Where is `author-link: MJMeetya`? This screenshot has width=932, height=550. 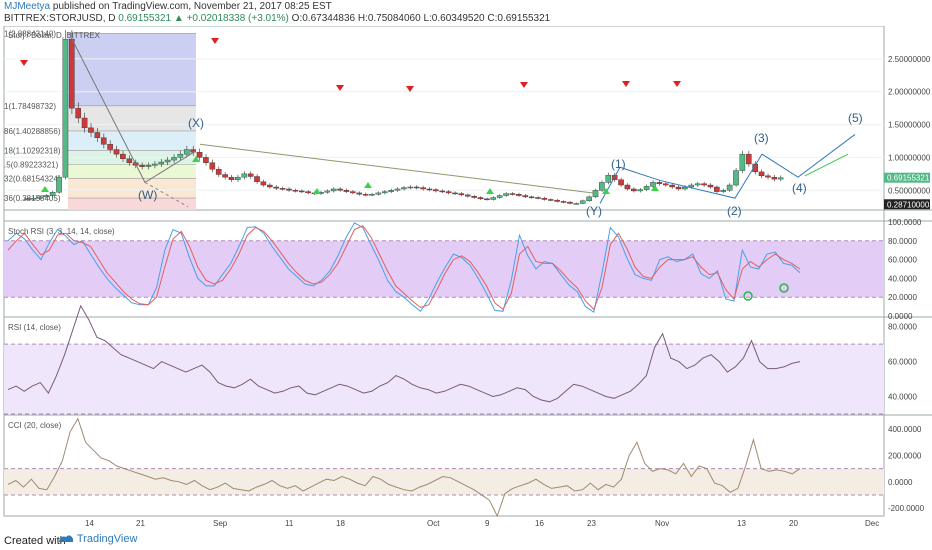
author-link: MJMeetya is located at coordinates (27, 6).